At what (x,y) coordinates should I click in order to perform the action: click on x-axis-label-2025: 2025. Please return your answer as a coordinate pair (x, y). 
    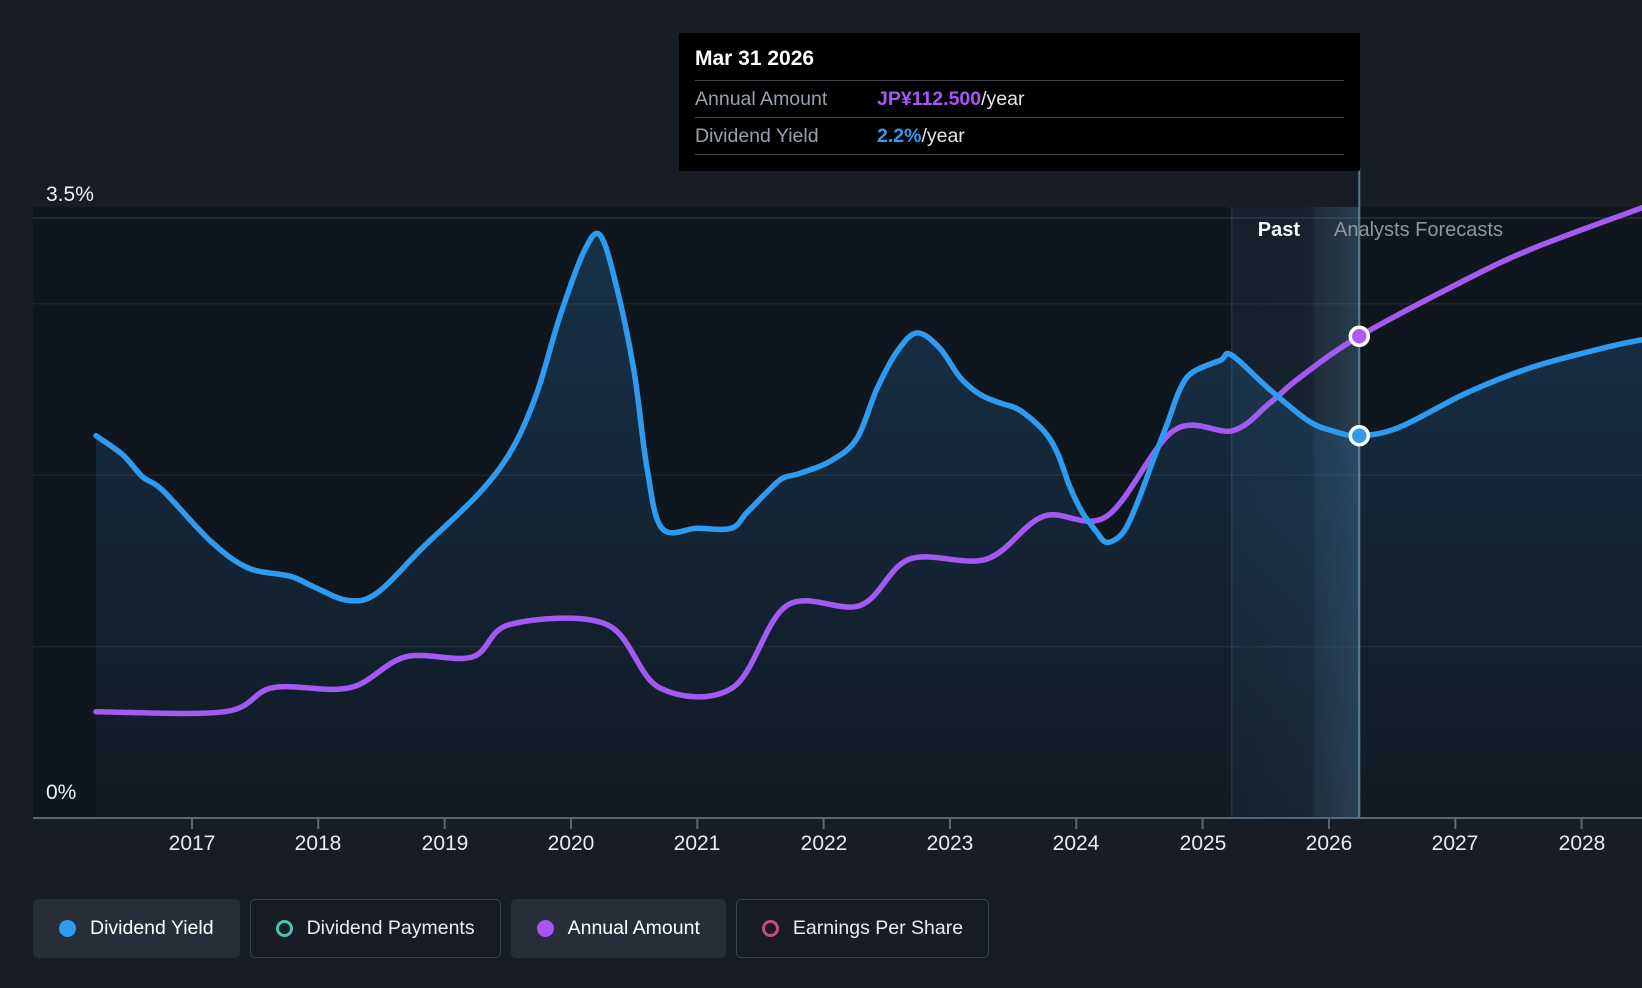
    Looking at the image, I should click on (1203, 843).